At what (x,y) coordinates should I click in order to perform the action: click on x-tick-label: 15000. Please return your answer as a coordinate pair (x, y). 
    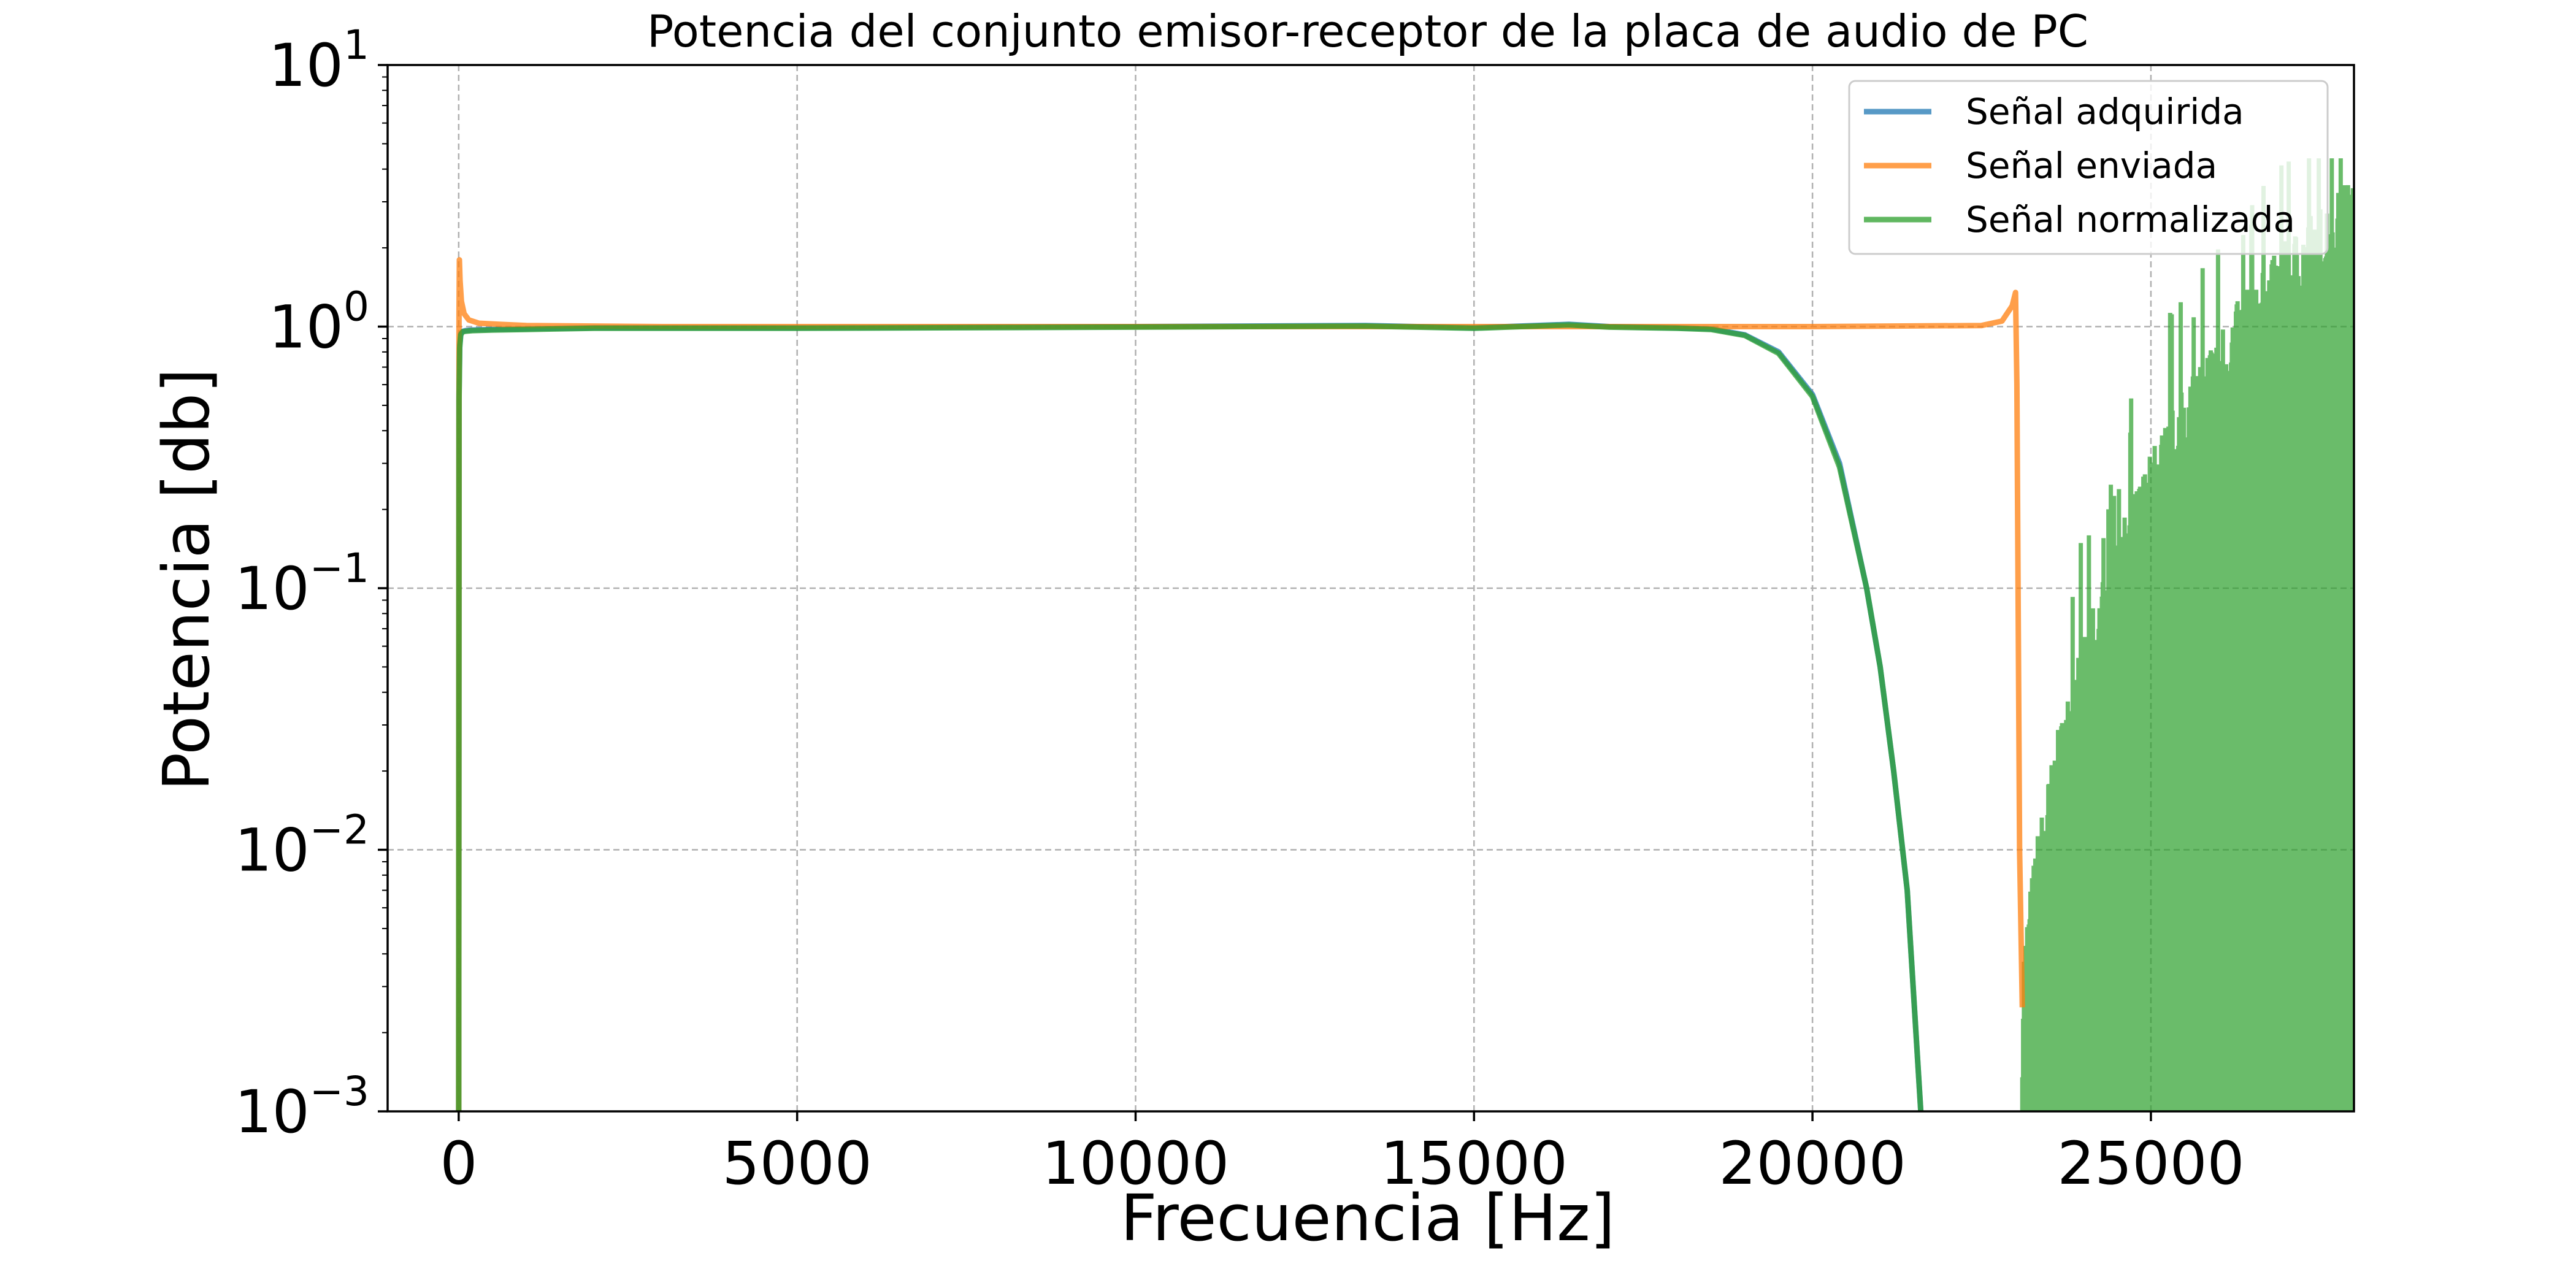
    Looking at the image, I should click on (1474, 1163).